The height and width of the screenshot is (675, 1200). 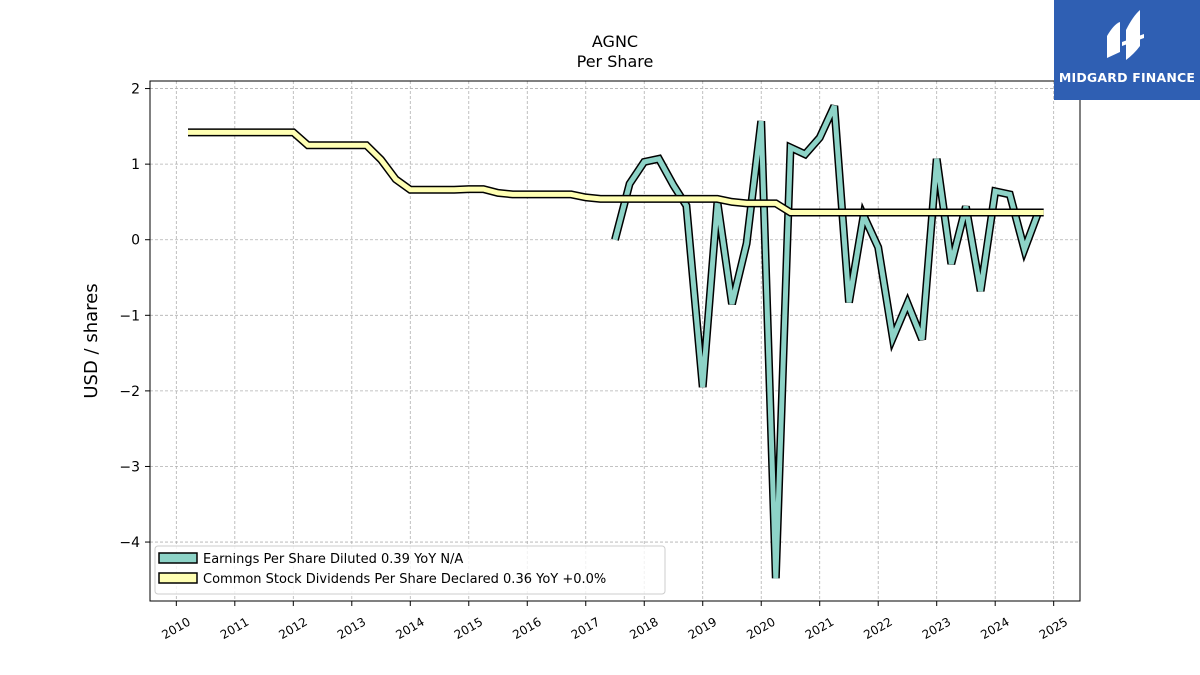 What do you see at coordinates (702, 628) in the screenshot?
I see `x-tick-label: 2019` at bounding box center [702, 628].